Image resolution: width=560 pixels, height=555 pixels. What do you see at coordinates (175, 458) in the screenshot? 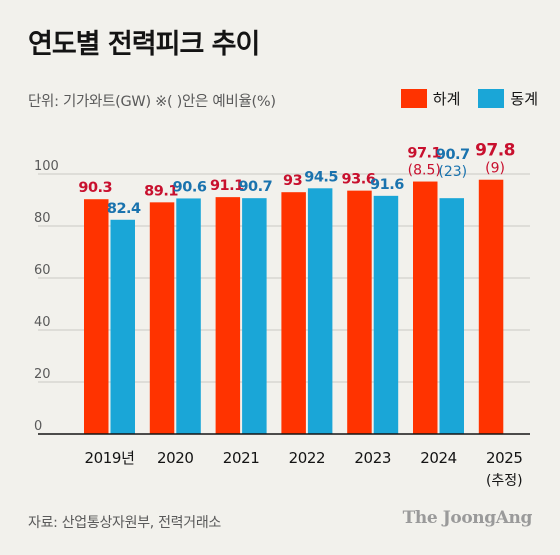
I see `x-tick-label: 2020` at bounding box center [175, 458].